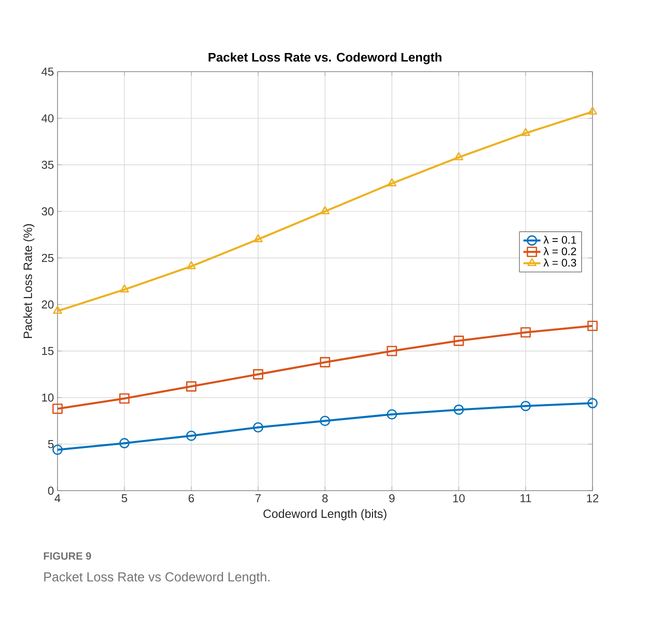 The width and height of the screenshot is (652, 622). Describe the element at coordinates (324, 514) in the screenshot. I see `x-axis-title: Codeword Length (bits)` at that location.